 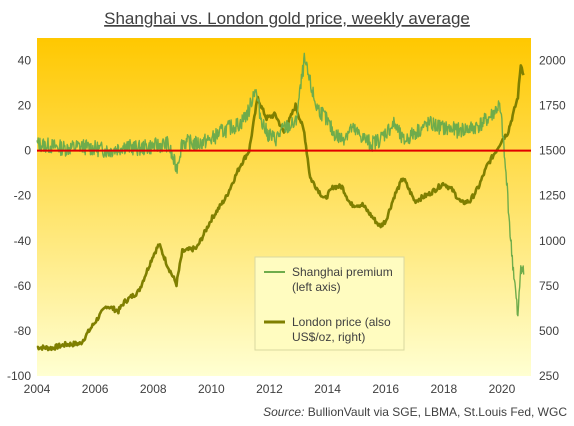 What do you see at coordinates (344, 279) in the screenshot?
I see `legend-label-premium: Shanghai premium (left axis)` at bounding box center [344, 279].